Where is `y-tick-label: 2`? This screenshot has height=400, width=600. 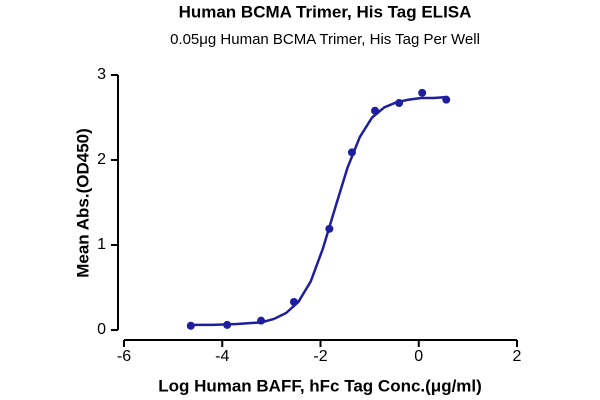 y-tick-label: 2 is located at coordinates (101, 159).